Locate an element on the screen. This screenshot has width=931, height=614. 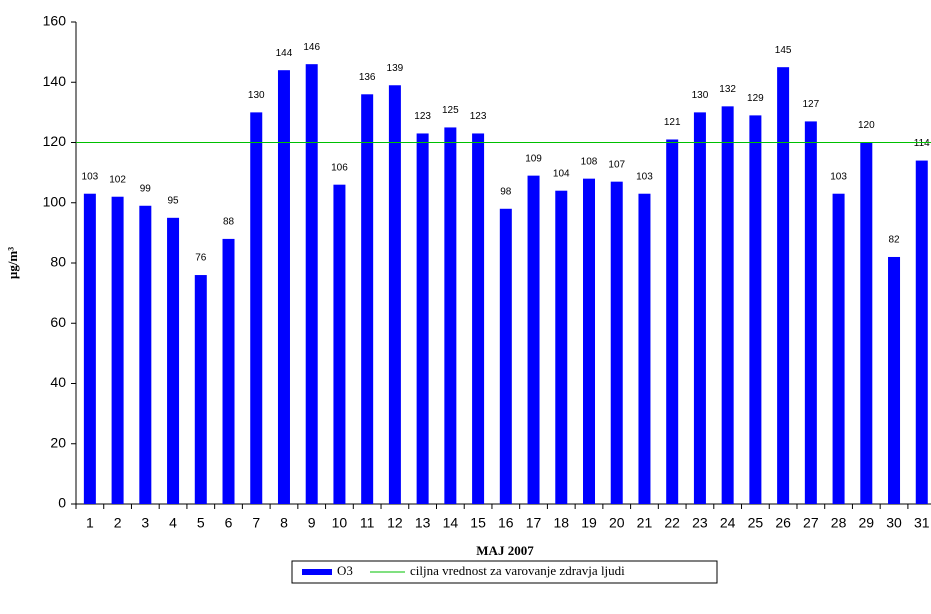
x-tick-label: 18 is located at coordinates (561, 523).